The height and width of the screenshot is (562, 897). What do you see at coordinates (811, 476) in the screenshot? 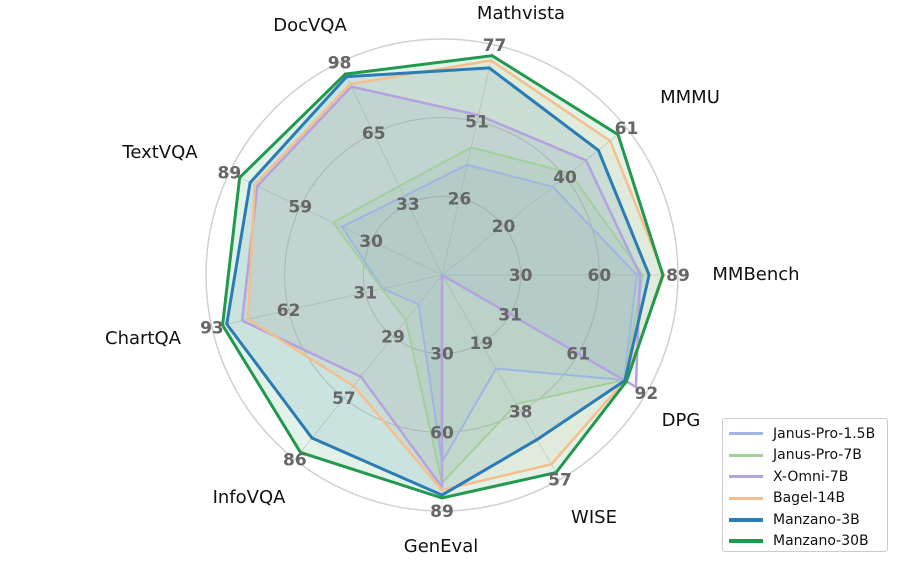
I see `legend-label: X-Omni-7B` at bounding box center [811, 476].